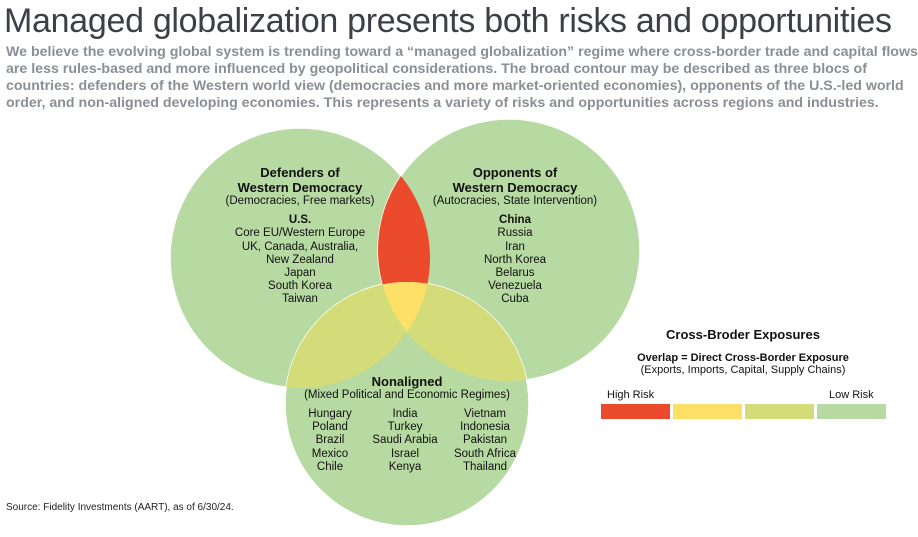 The width and height of the screenshot is (918, 537). I want to click on country: Core EU/Western Europe, so click(300, 233).